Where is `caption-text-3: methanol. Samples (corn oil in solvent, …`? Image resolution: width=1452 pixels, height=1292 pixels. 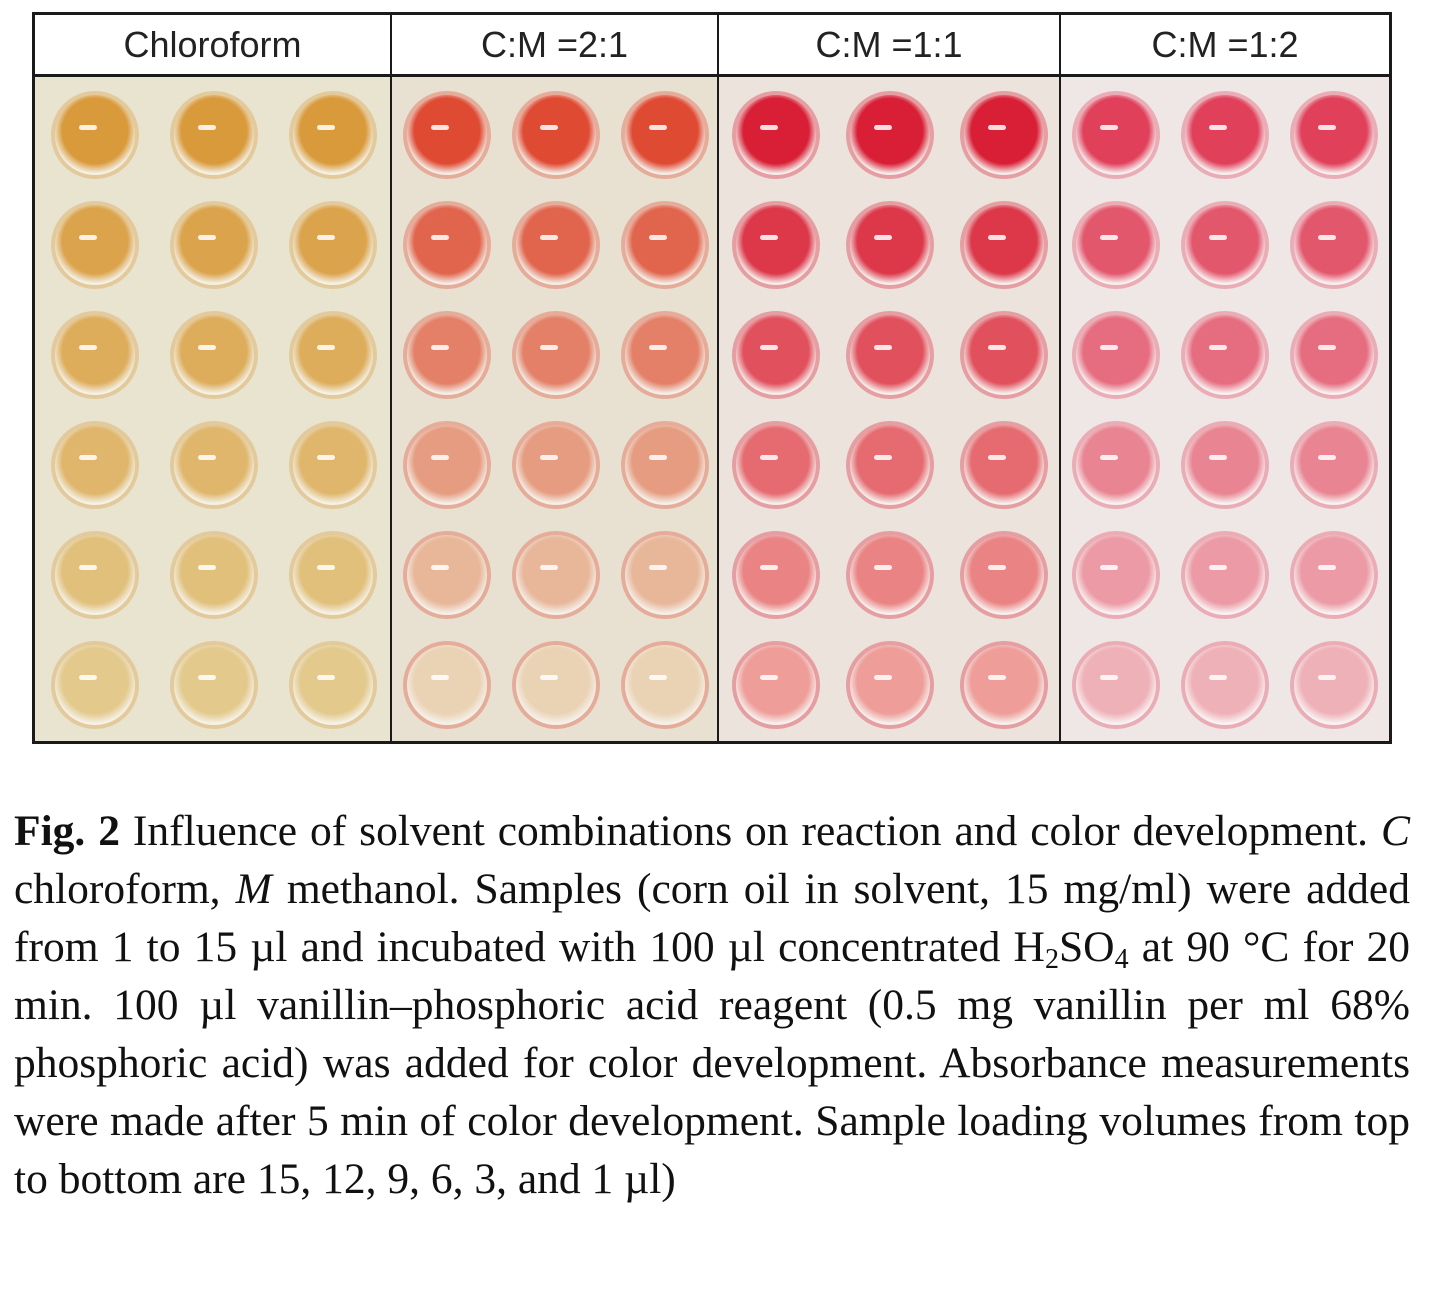 caption-text-3: methanol. Samples (corn oil in solvent, … is located at coordinates (712, 918).